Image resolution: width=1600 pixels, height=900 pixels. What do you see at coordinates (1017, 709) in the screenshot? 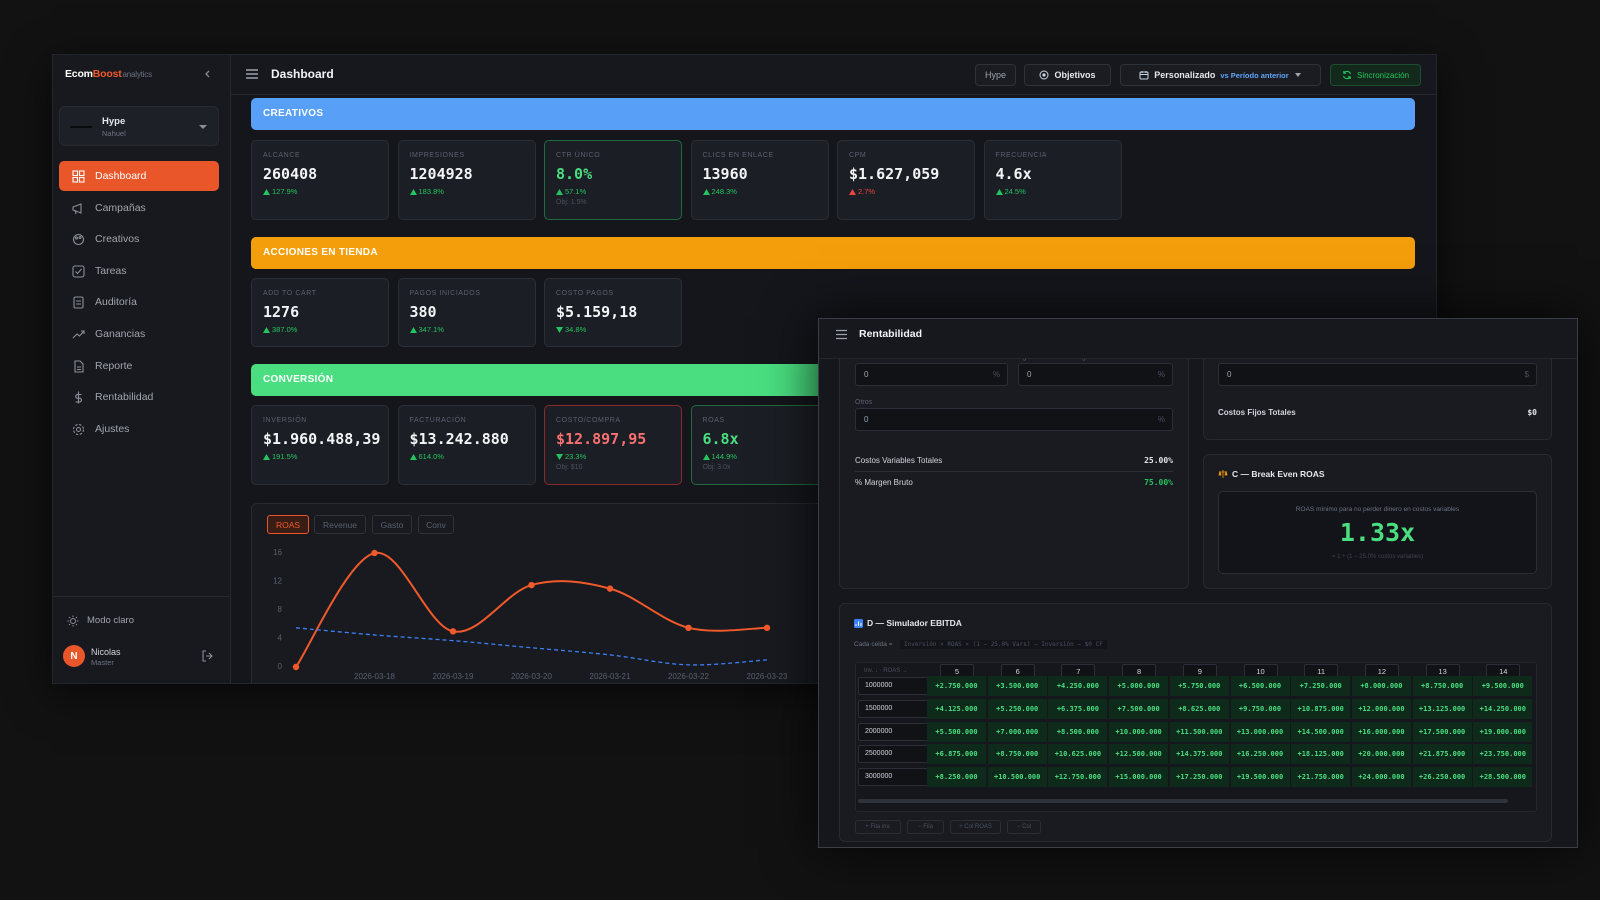
I see `ebitda-cell: +5.250.000` at bounding box center [1017, 709].